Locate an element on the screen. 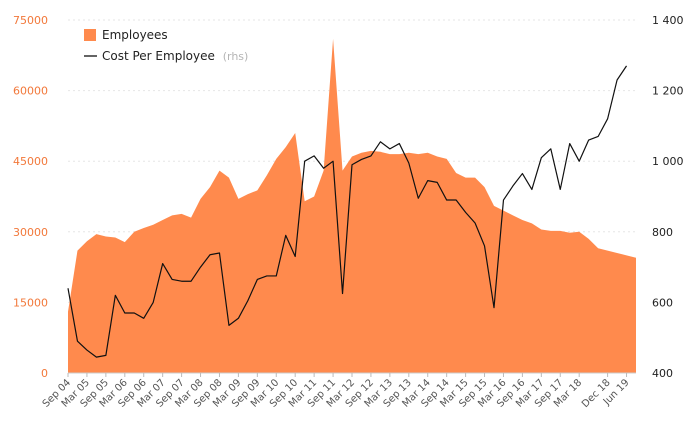  right-tick-label: 1 400 is located at coordinates (668, 20).